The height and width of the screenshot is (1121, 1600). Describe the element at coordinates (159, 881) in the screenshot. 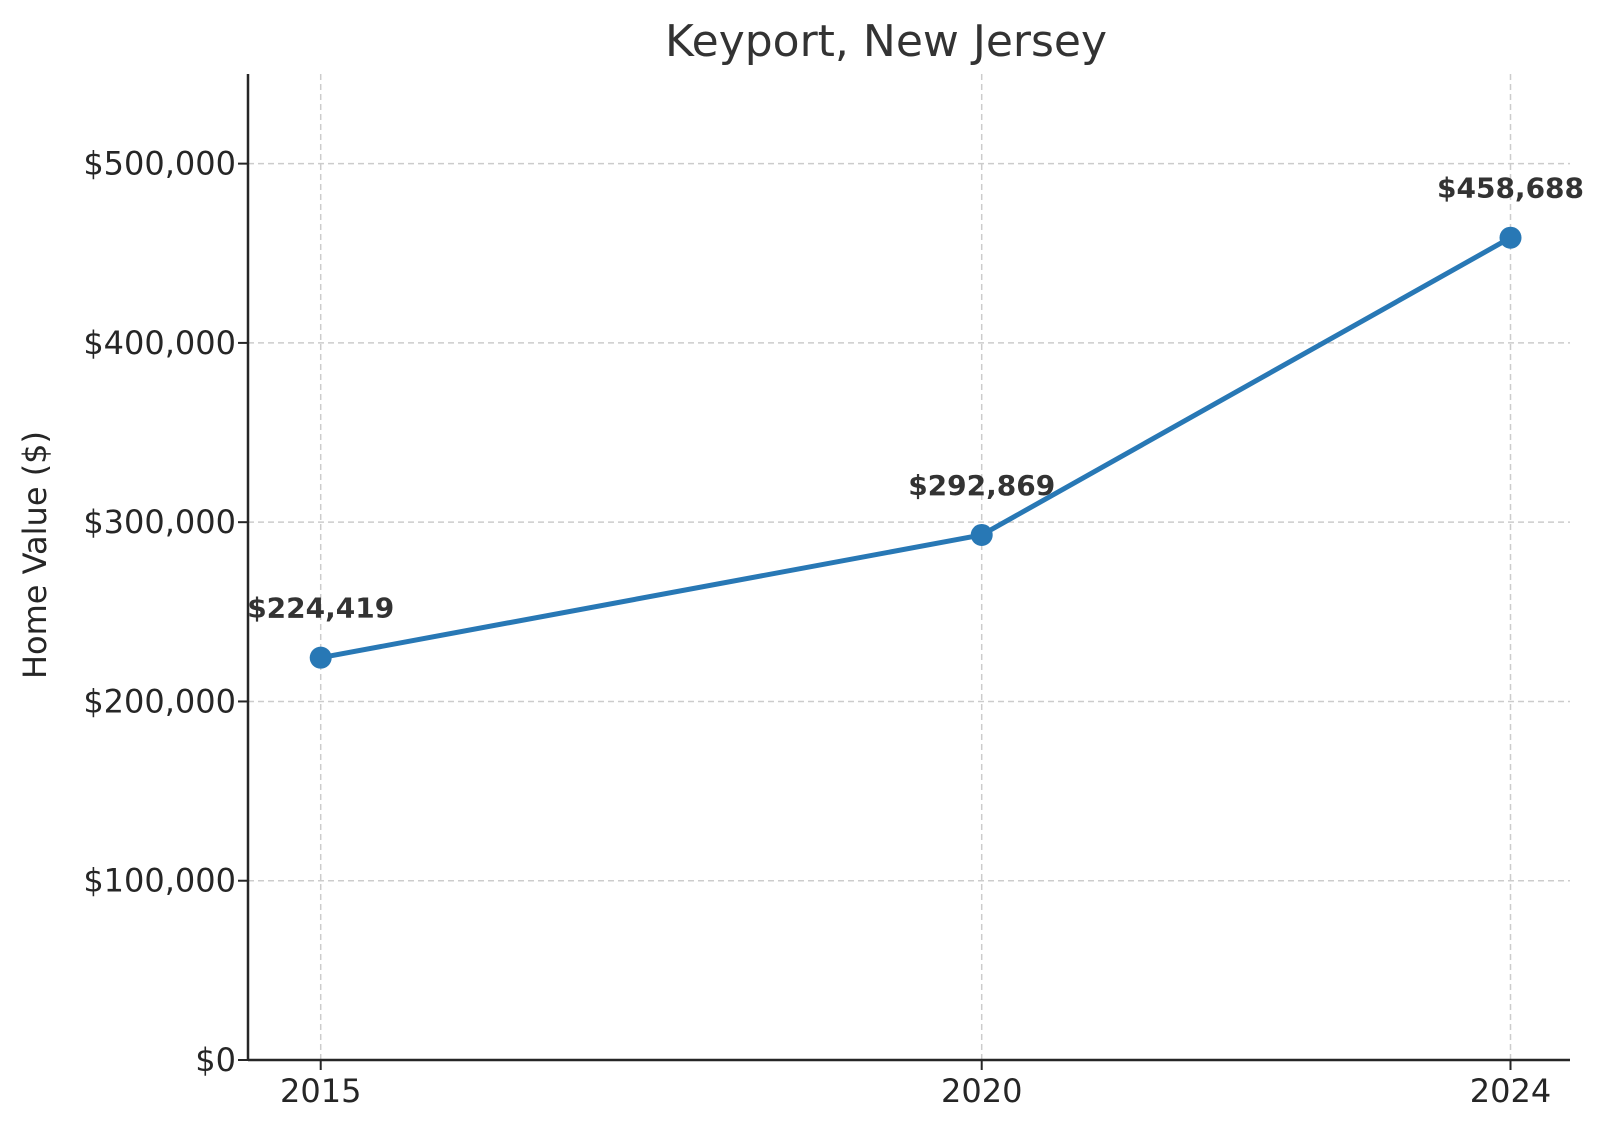

I see `y-tick-label: $100,000` at that location.